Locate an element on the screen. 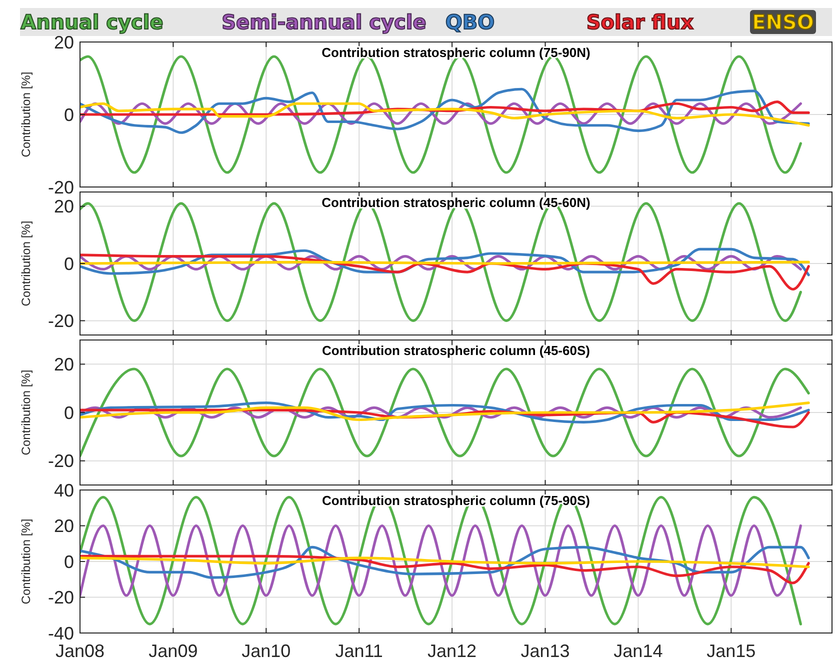 This screenshot has height=666, width=835. y-tick-label: 40 is located at coordinates (64, 490).